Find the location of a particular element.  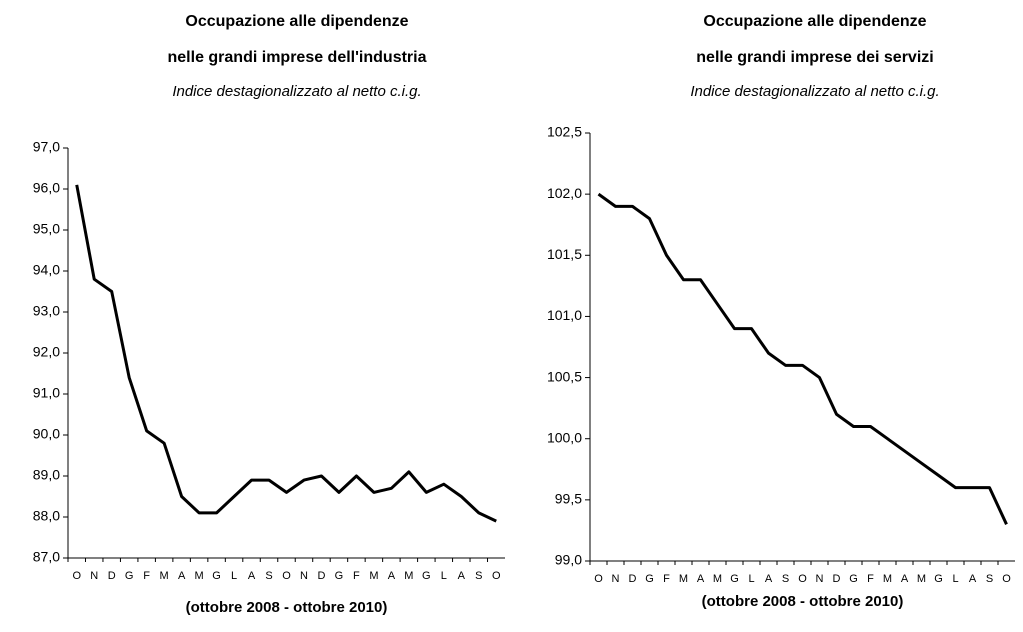

y-tick-label: 102,0 is located at coordinates (564, 193).